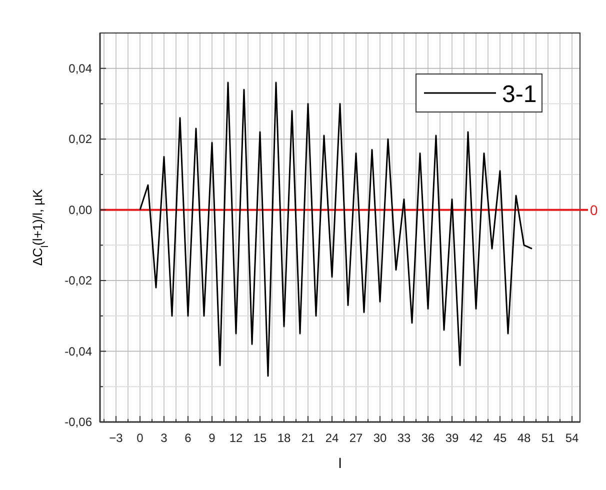 The height and width of the screenshot is (490, 606). What do you see at coordinates (78, 351) in the screenshot?
I see `y-tick-label: -0,04` at bounding box center [78, 351].